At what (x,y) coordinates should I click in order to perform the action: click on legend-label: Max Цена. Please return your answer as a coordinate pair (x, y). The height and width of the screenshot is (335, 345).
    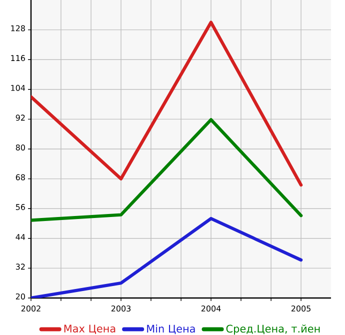
    Looking at the image, I should click on (90, 329).